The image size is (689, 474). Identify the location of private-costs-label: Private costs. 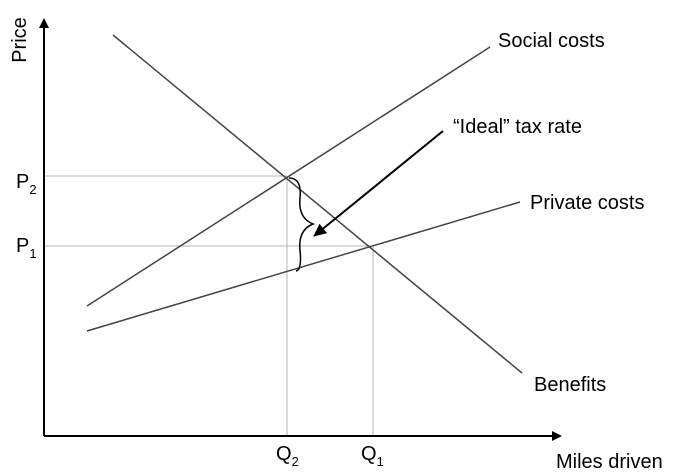
(587, 203).